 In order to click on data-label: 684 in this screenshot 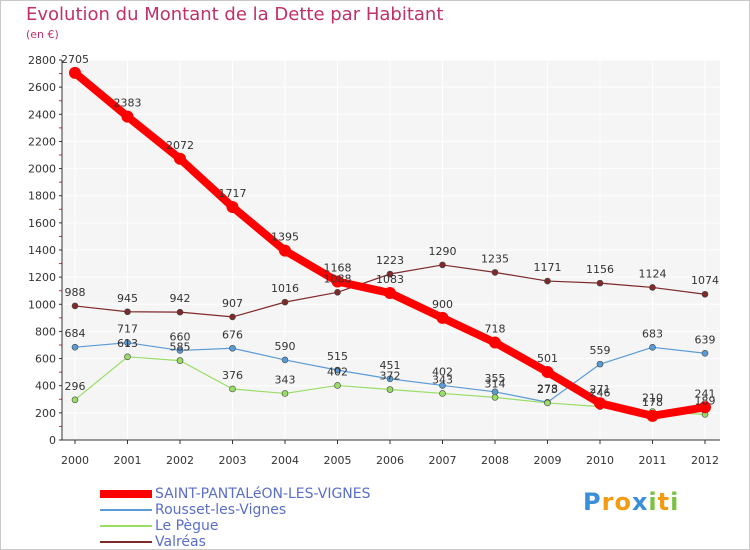, I will do `click(75, 333)`.